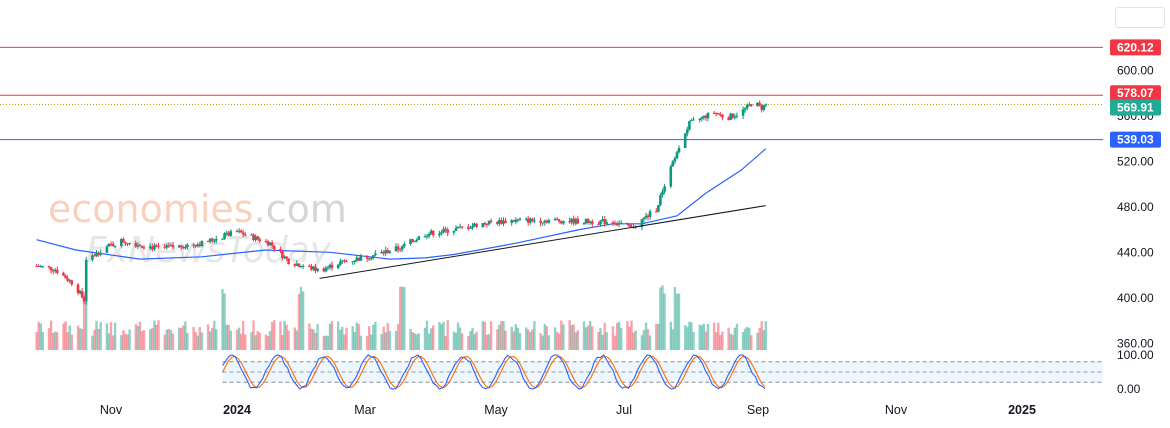 Image resolution: width=1170 pixels, height=428 pixels. What do you see at coordinates (896, 410) in the screenshot?
I see `x-tick-label: Nov` at bounding box center [896, 410].